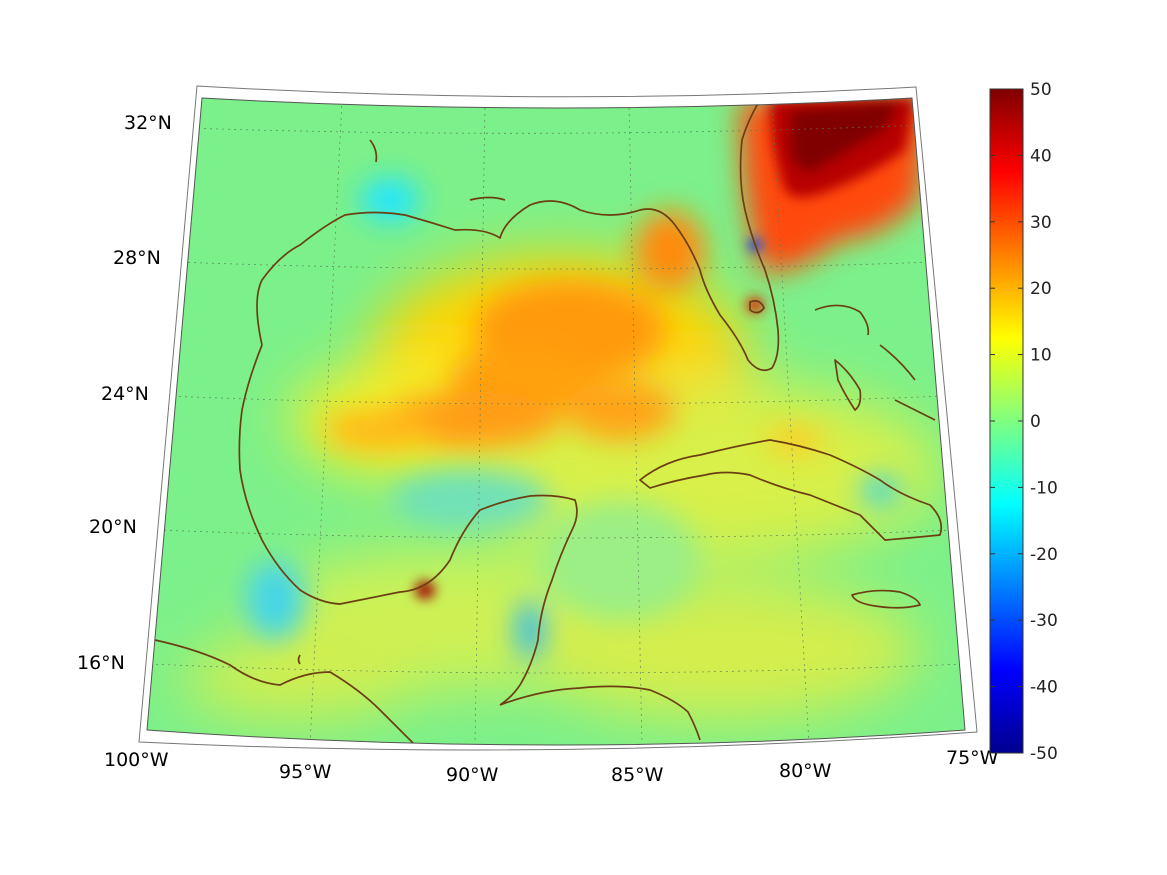  Describe the element at coordinates (1041, 289) in the screenshot. I see `colorbar-tick-label: 20` at that location.